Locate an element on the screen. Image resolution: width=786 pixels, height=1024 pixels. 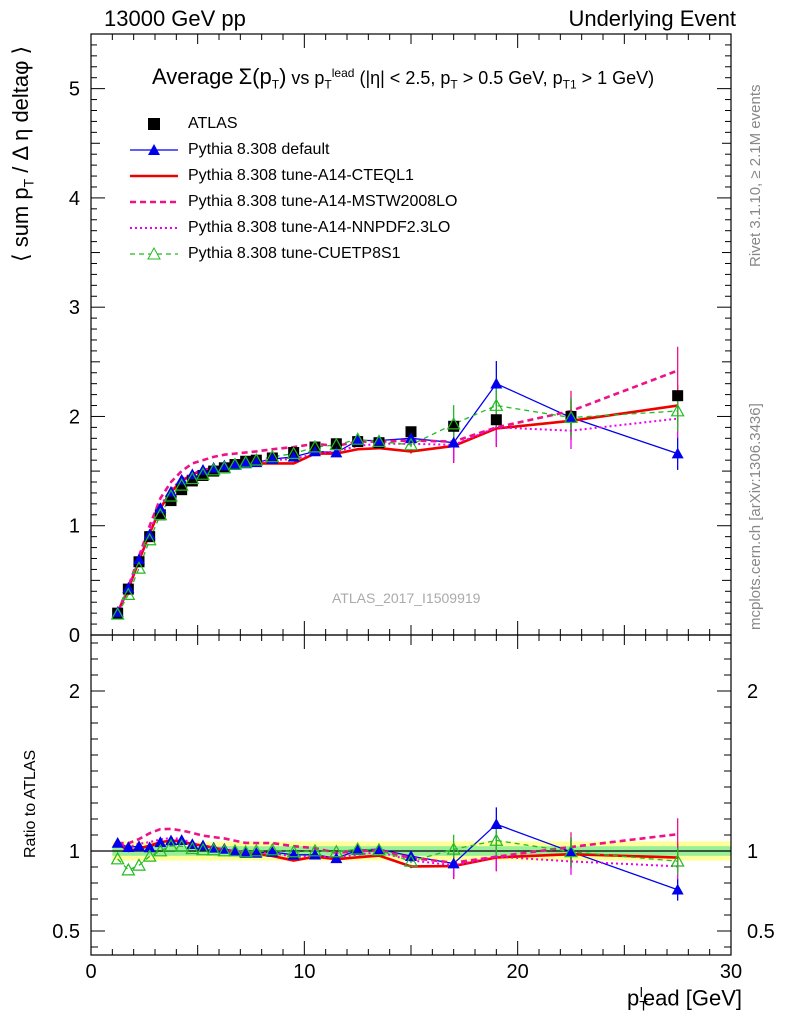
main-y-tick-label: 4 is located at coordinates (74, 199).